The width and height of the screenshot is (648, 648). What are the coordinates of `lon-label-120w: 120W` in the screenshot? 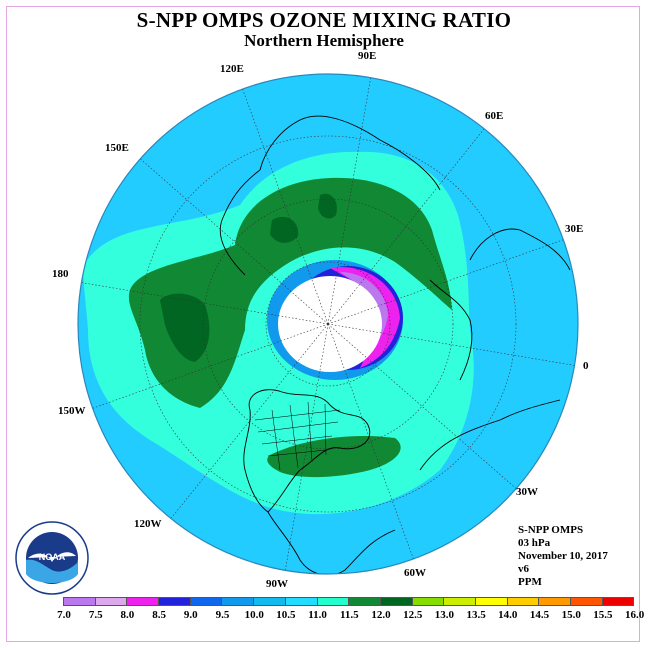 It's located at (148, 524).